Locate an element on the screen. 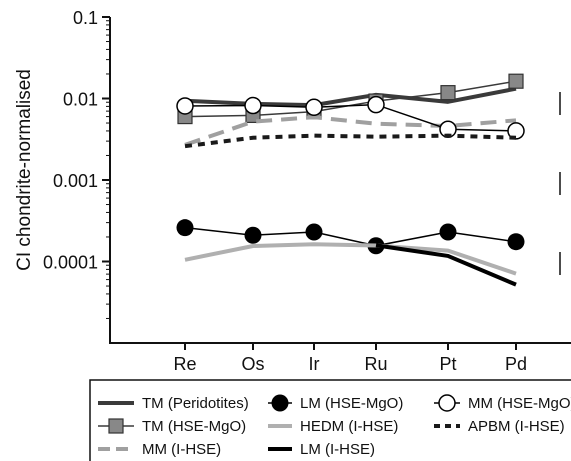  y-tick-label: 0.01 is located at coordinates (80, 100).